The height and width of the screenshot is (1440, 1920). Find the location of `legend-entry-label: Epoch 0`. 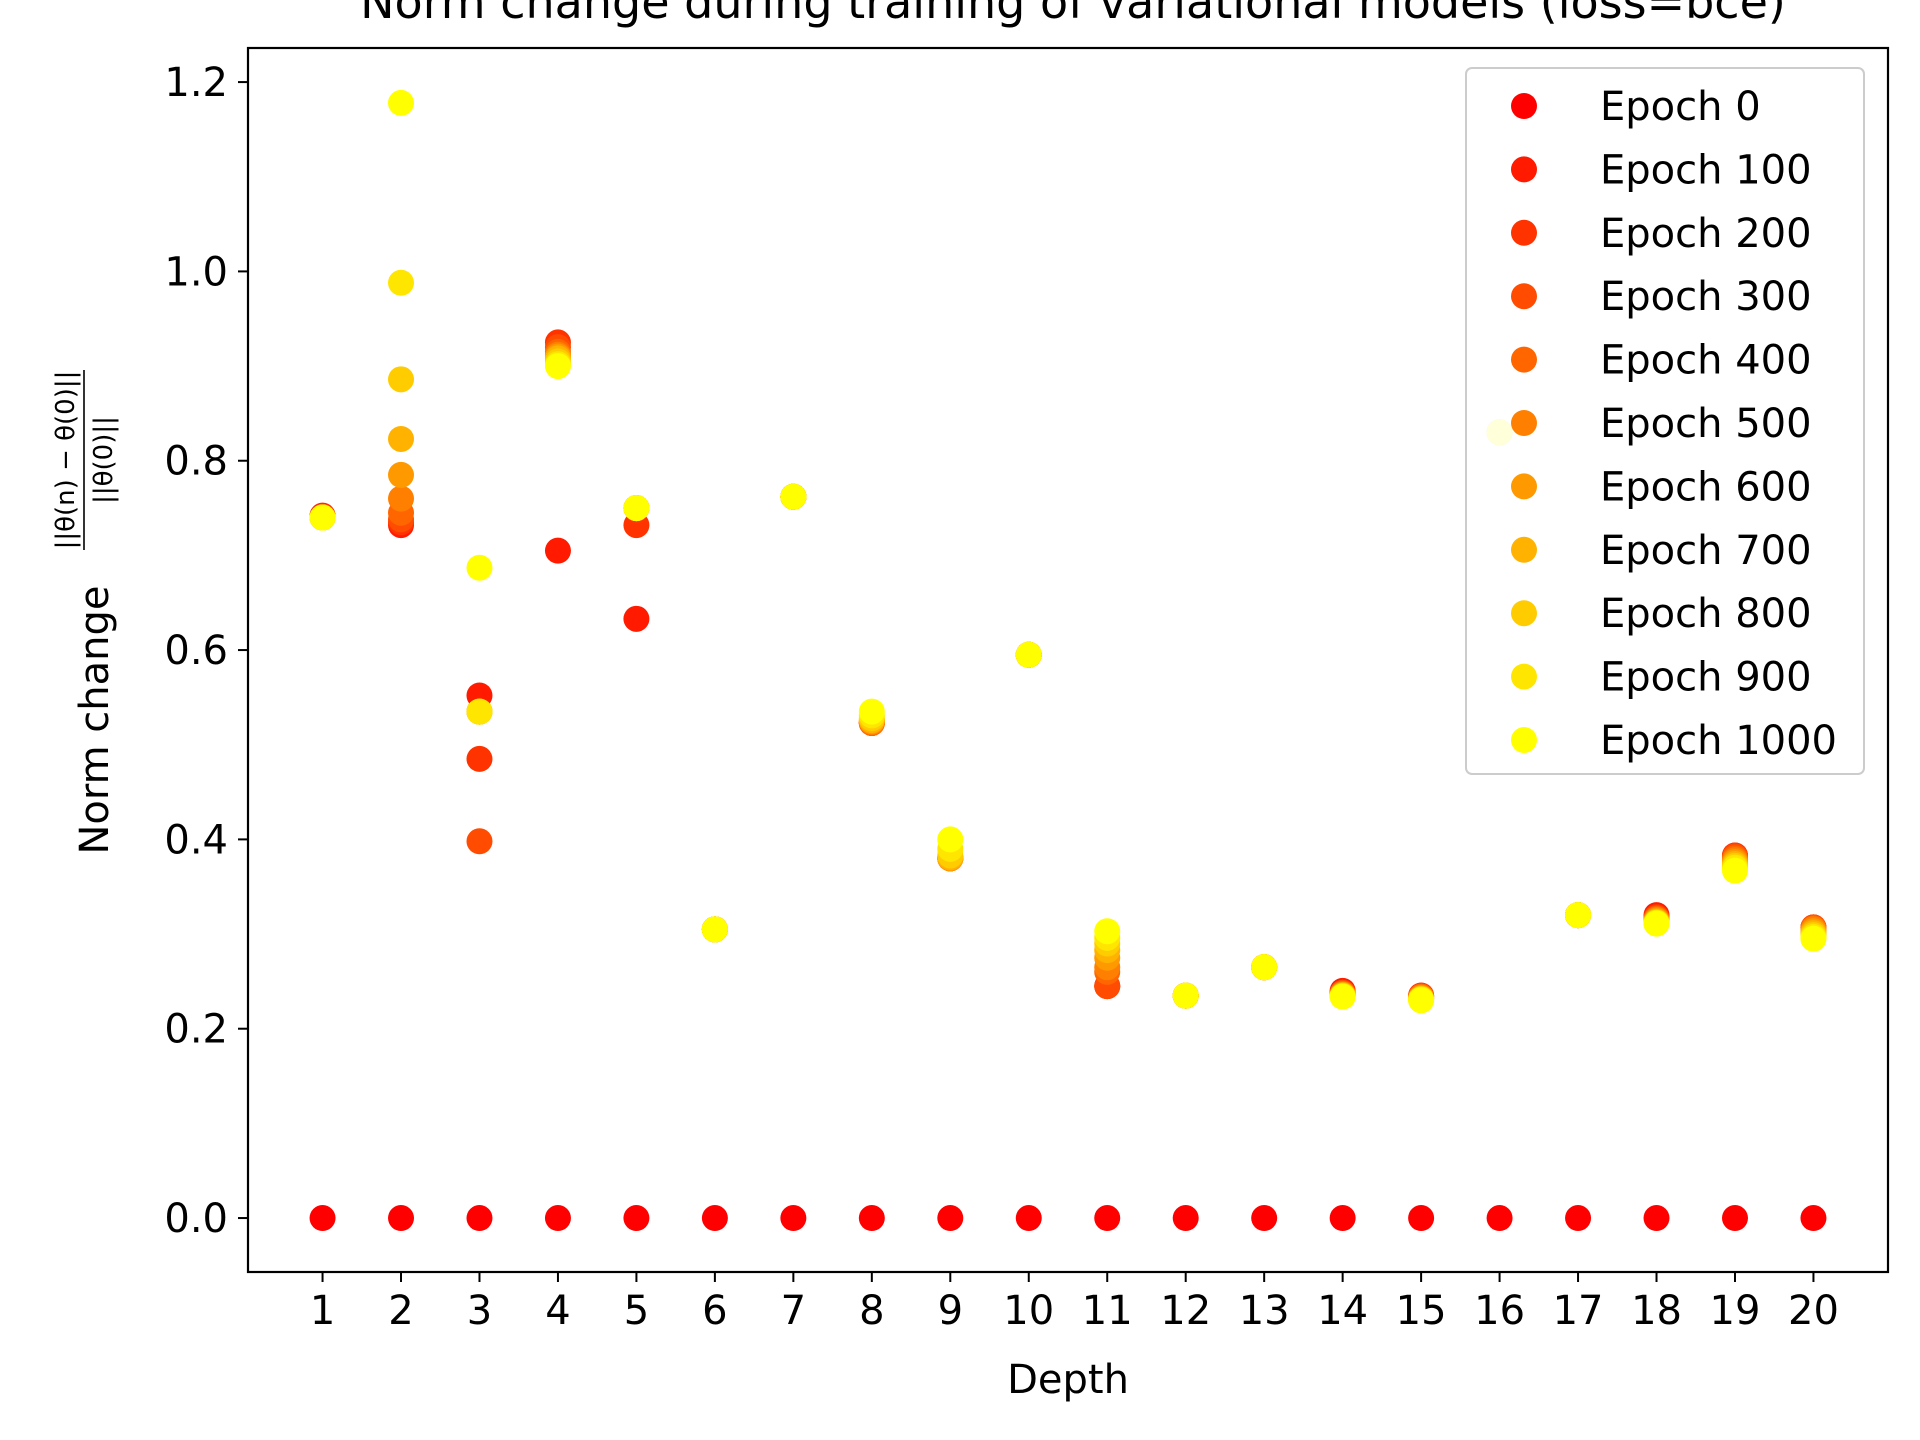

legend-entry-label: Epoch 0 is located at coordinates (1680, 107).